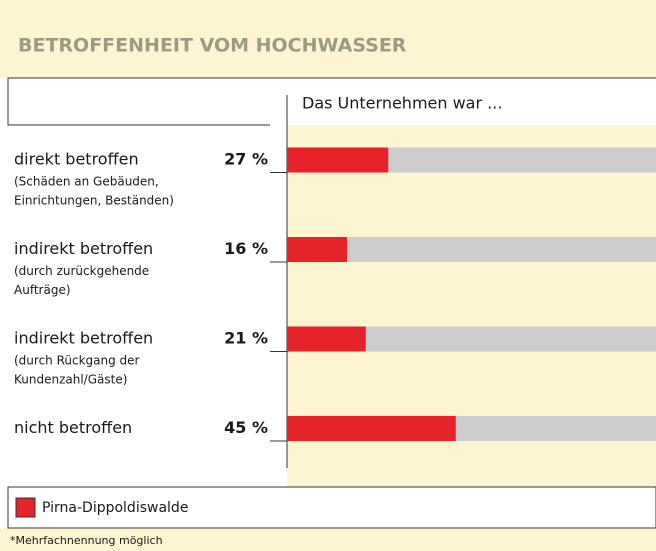 This screenshot has width=656, height=551. Describe the element at coordinates (246, 248) in the screenshot. I see `value-label: 16 %` at that location.